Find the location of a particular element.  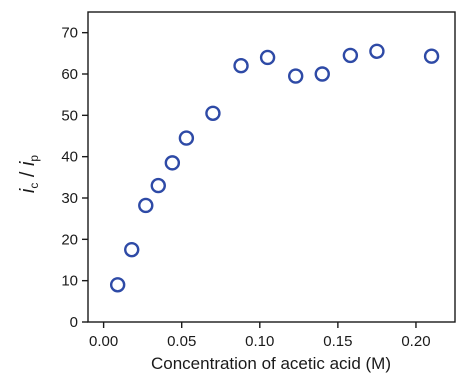

y-axis-title: ic / ip is located at coordinates (29, 174).